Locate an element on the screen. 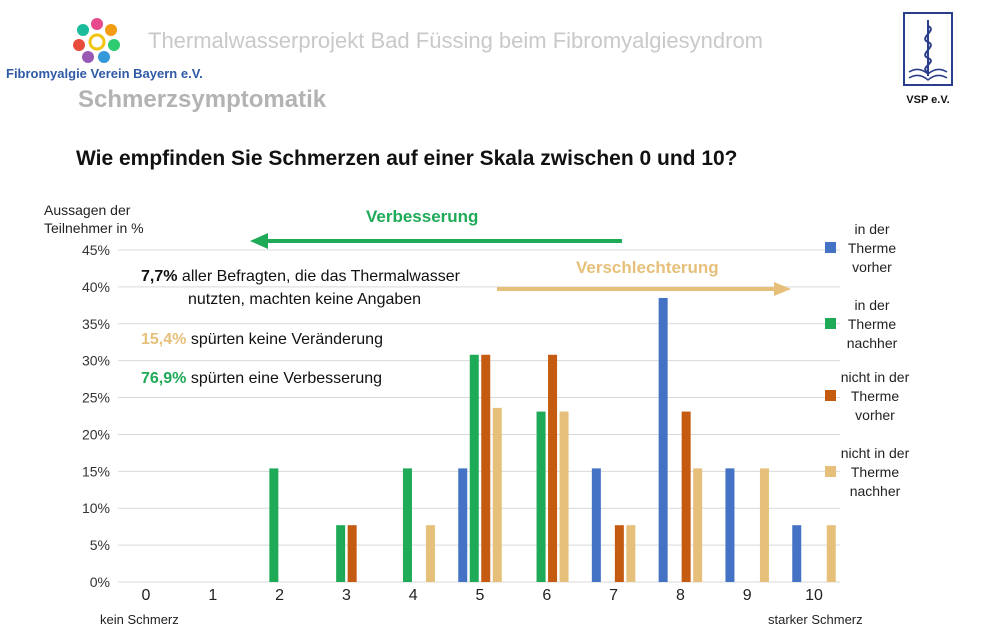 This screenshot has height=630, width=984. x-tick-label: 0 is located at coordinates (146, 595).